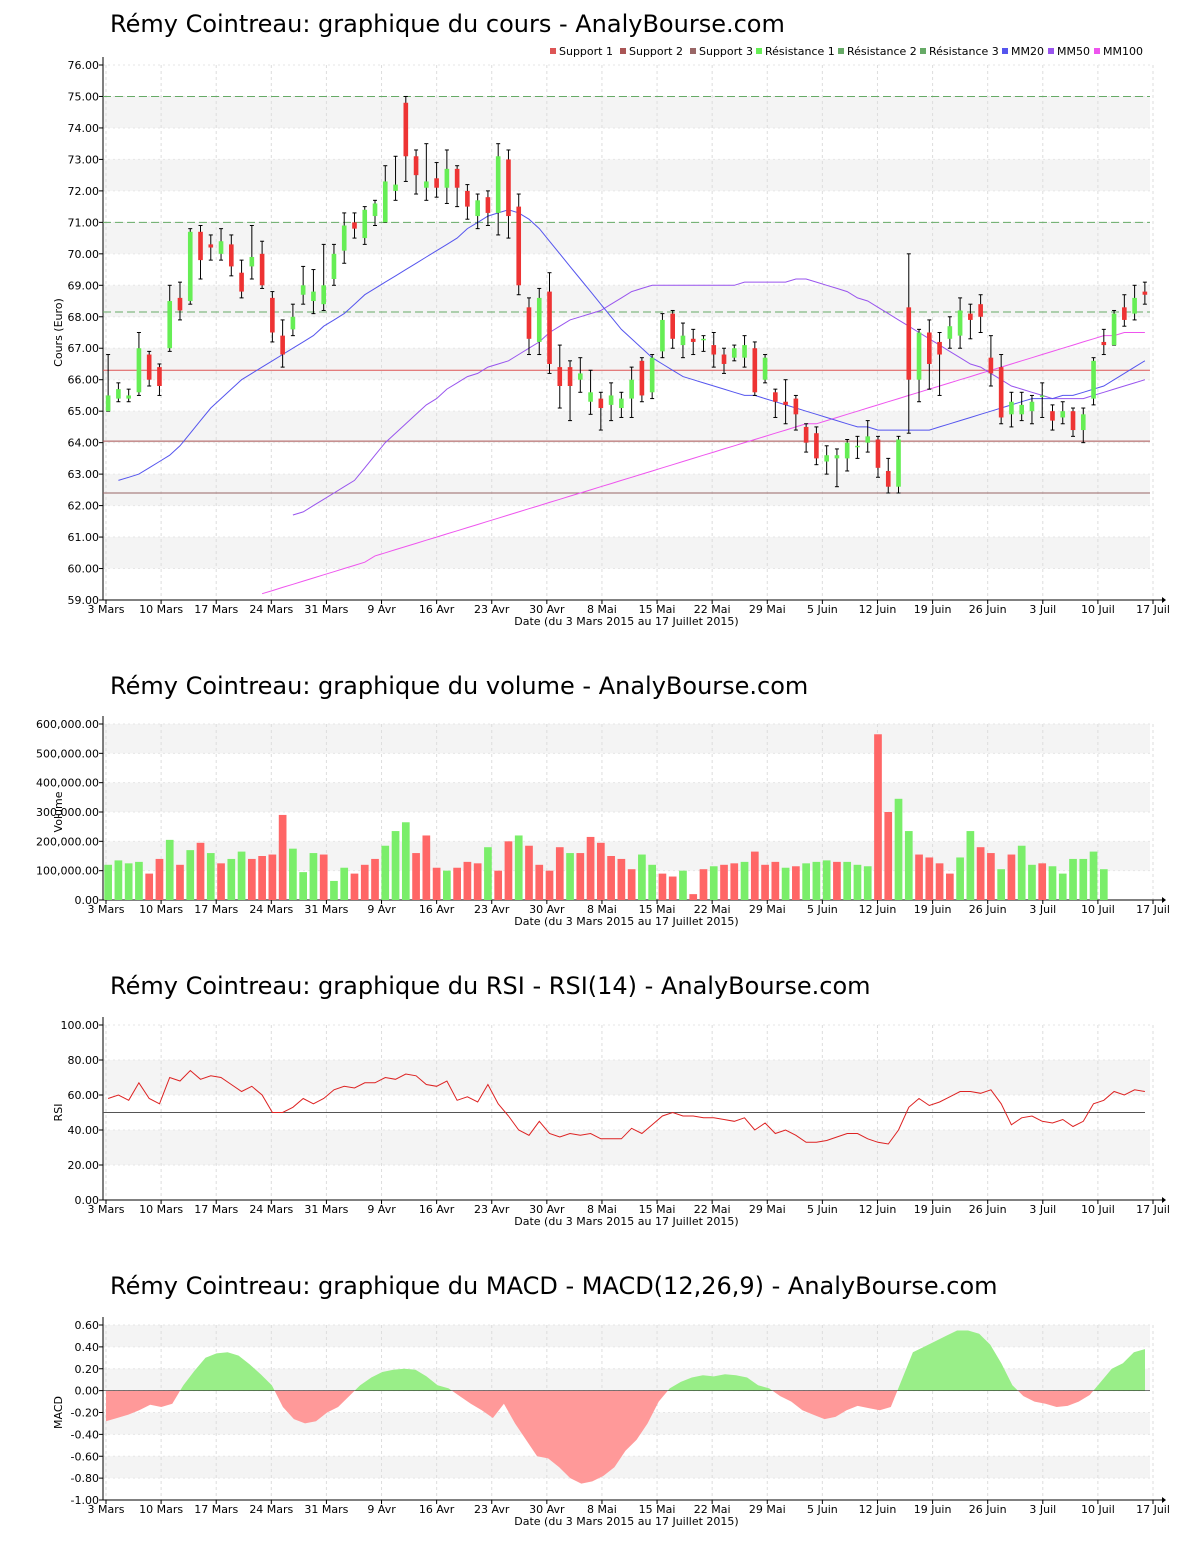 The width and height of the screenshot is (1200, 1550). What do you see at coordinates (988, 1509) in the screenshot?
I see `macd-xtick-label: 26 Juin` at bounding box center [988, 1509].